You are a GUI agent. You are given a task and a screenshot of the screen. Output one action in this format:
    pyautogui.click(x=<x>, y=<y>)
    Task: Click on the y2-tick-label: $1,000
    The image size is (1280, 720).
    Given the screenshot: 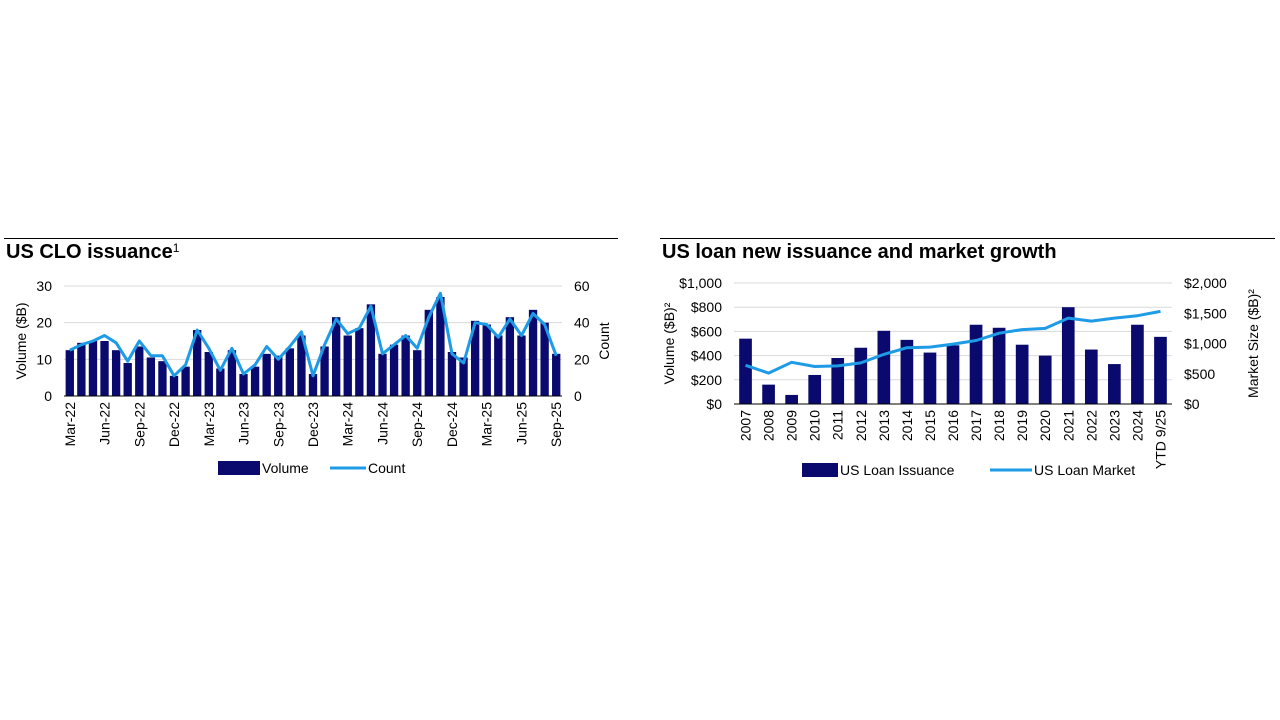 What is the action you would take?
    pyautogui.click(x=1205, y=344)
    